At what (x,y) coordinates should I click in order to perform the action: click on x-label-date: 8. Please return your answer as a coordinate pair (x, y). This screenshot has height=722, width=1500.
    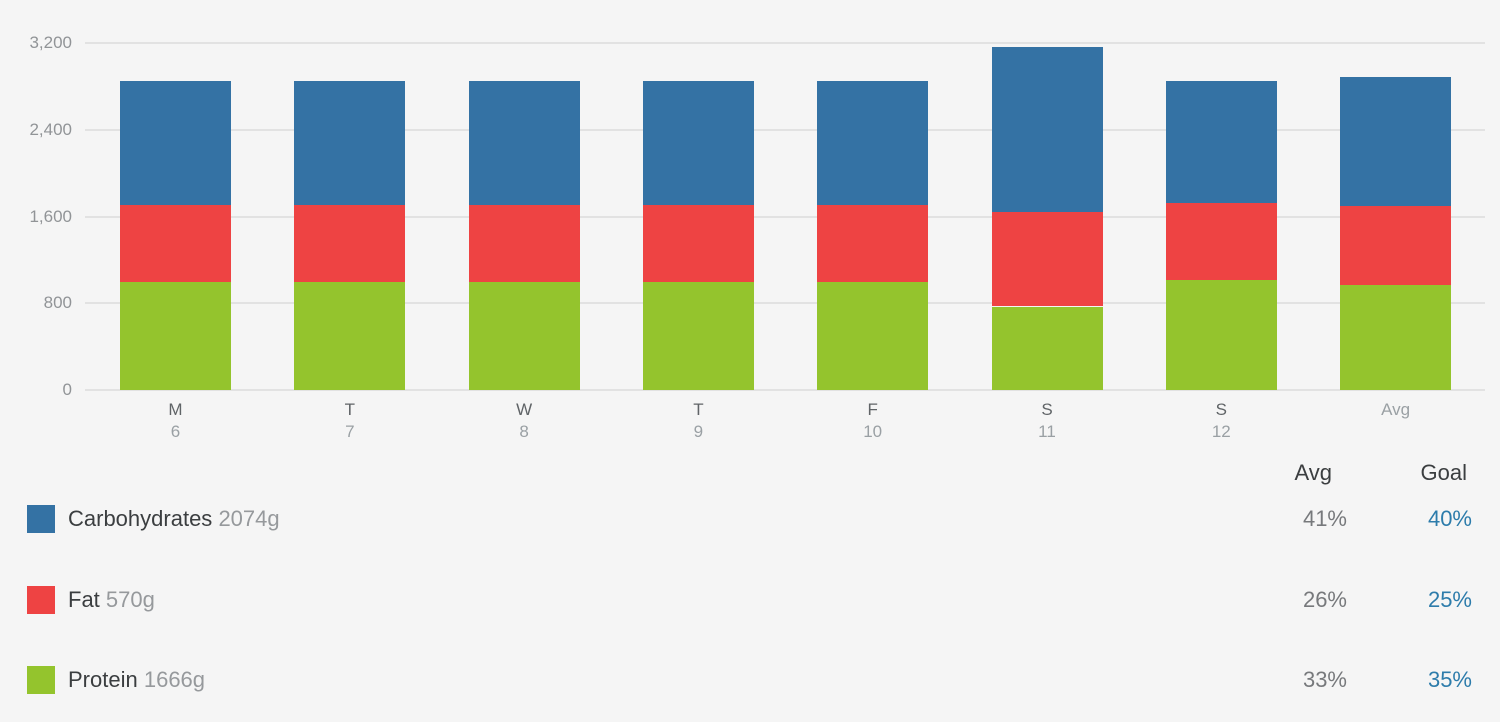
    Looking at the image, I should click on (524, 431).